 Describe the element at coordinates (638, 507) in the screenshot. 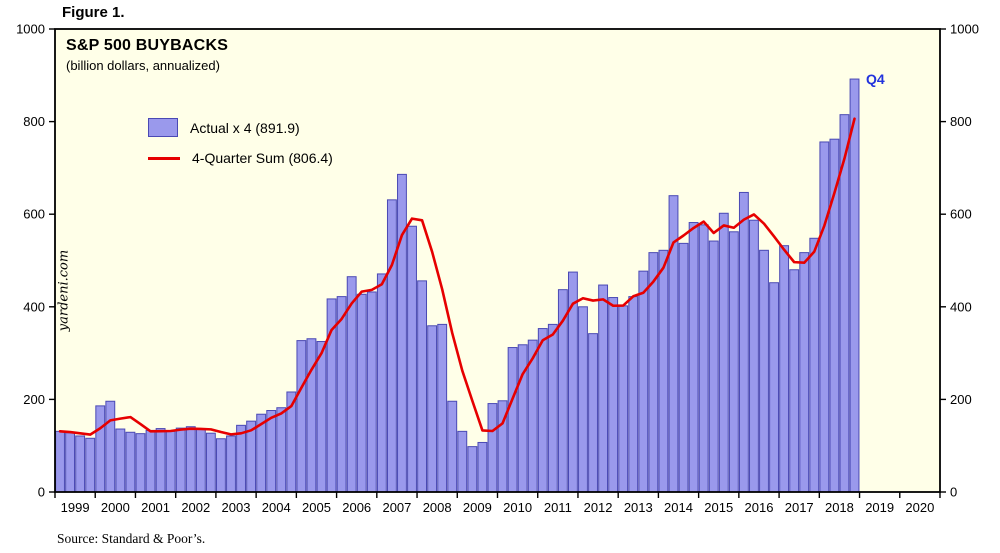

I see `x-year-label: 2013` at that location.